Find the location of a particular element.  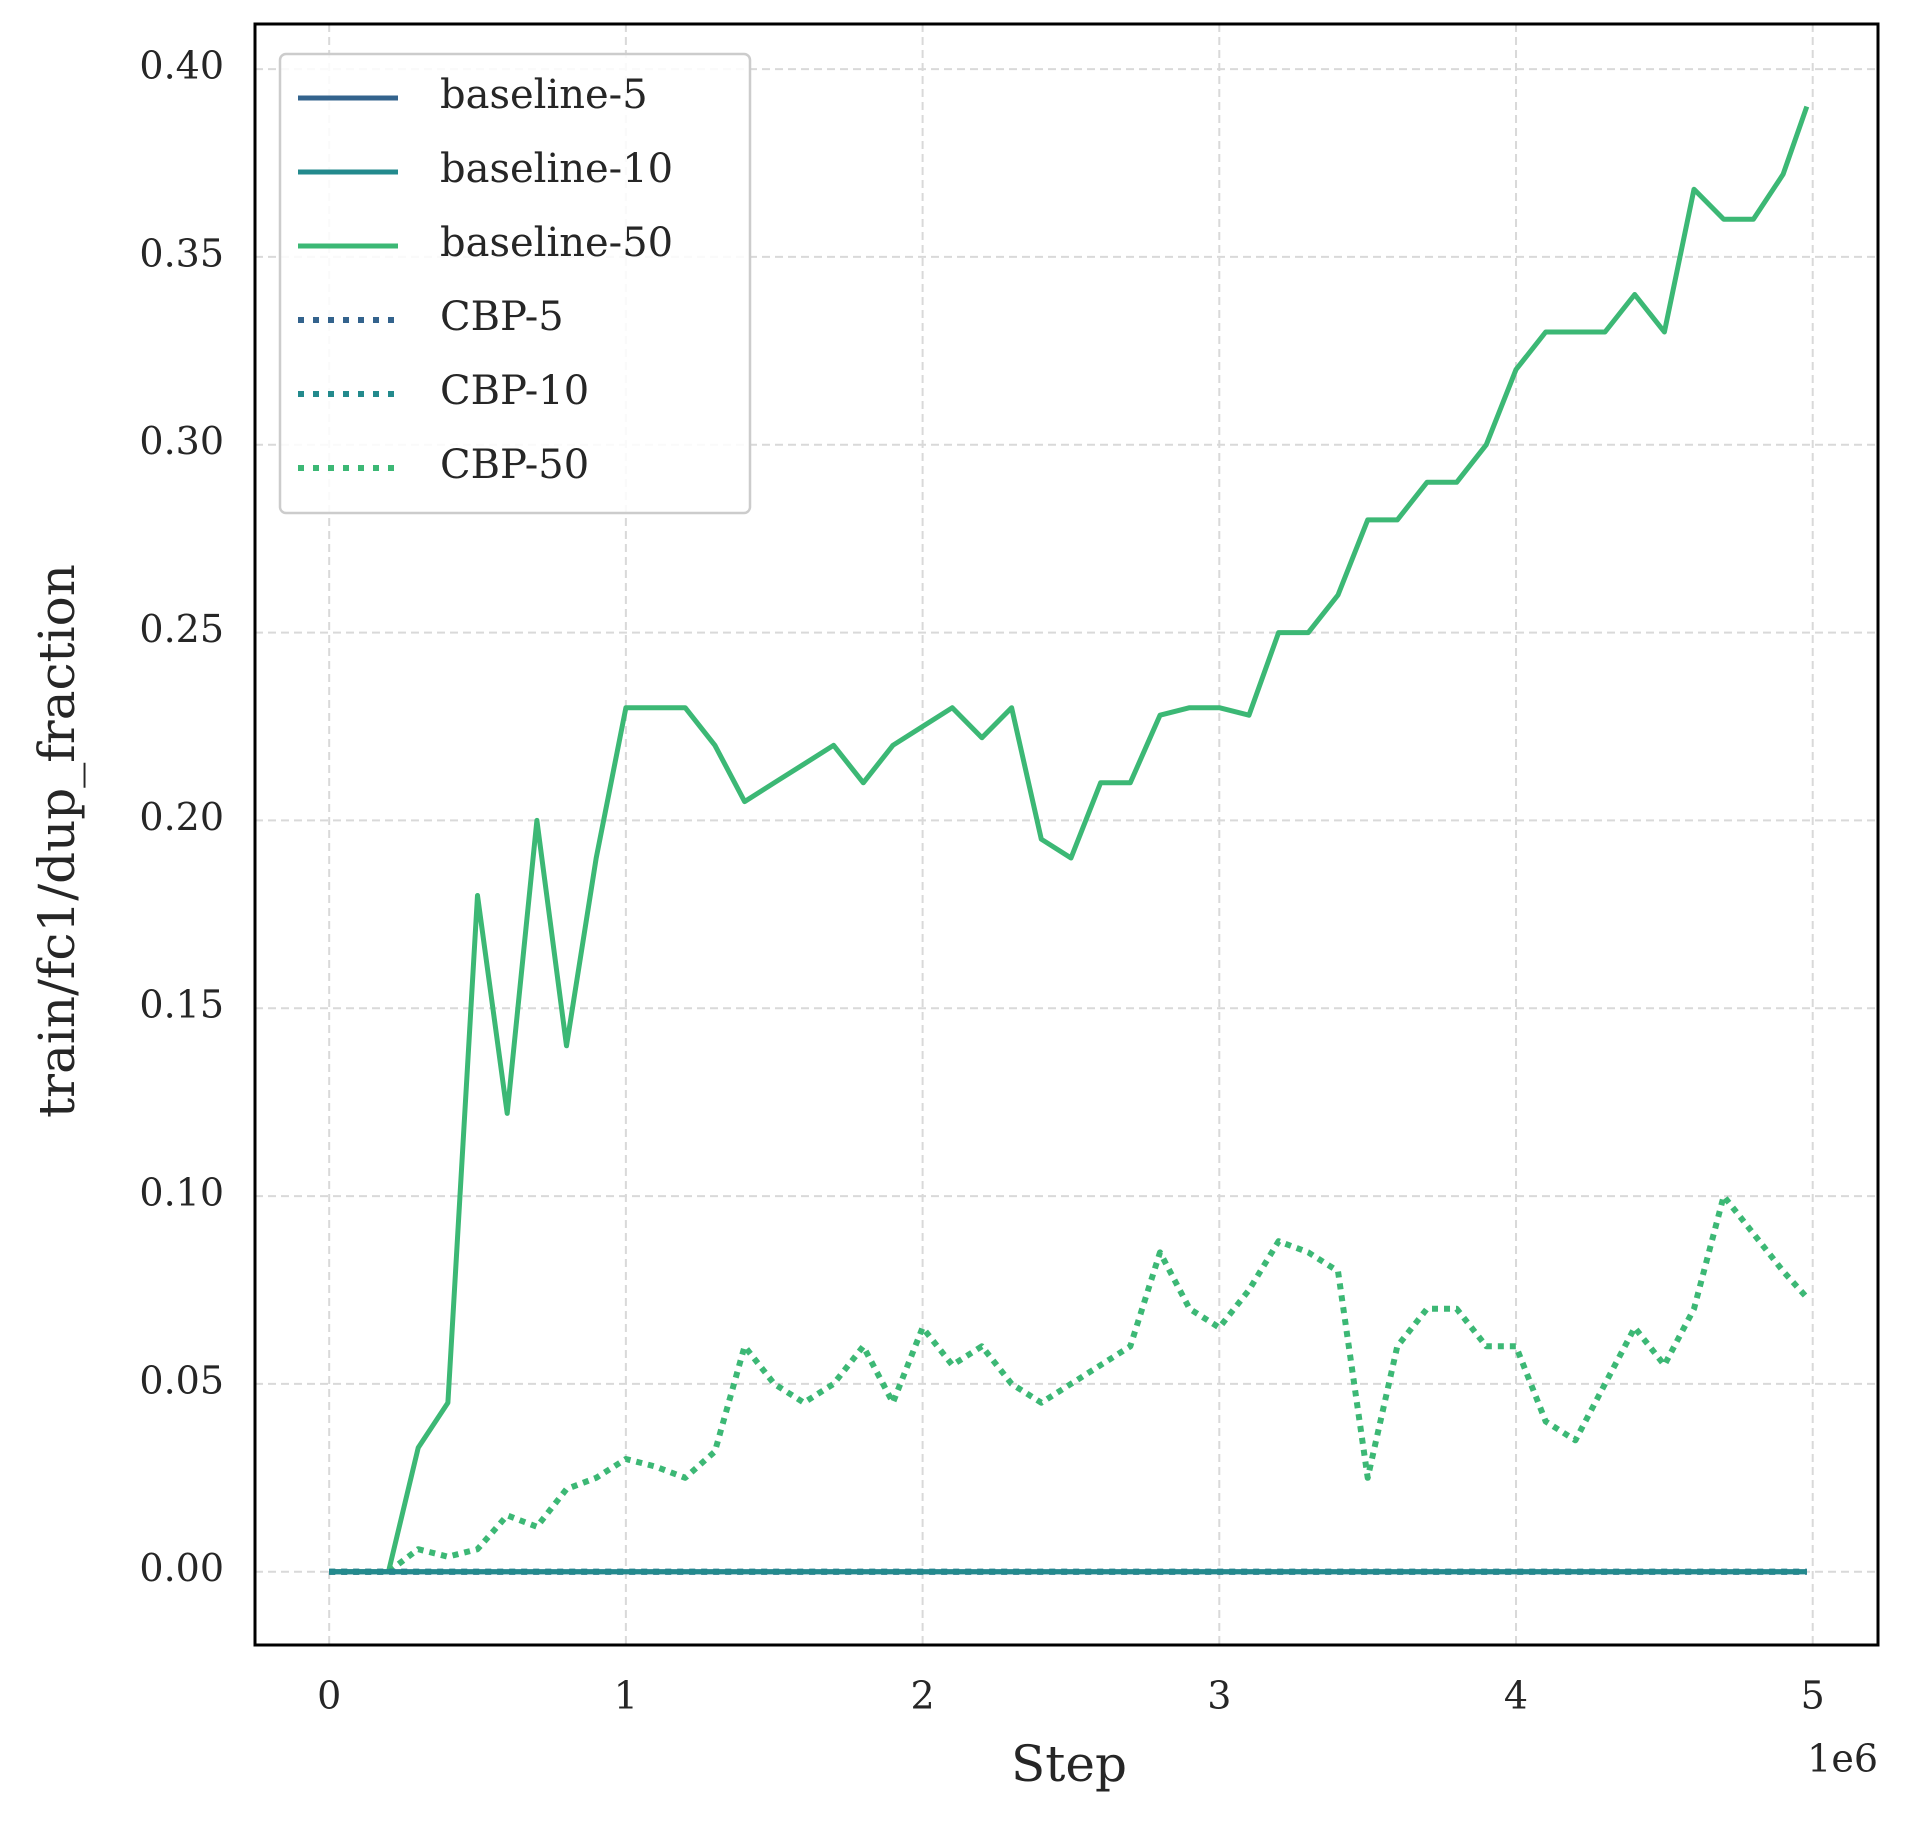

legend-label: baseline-50 is located at coordinates (556, 243).